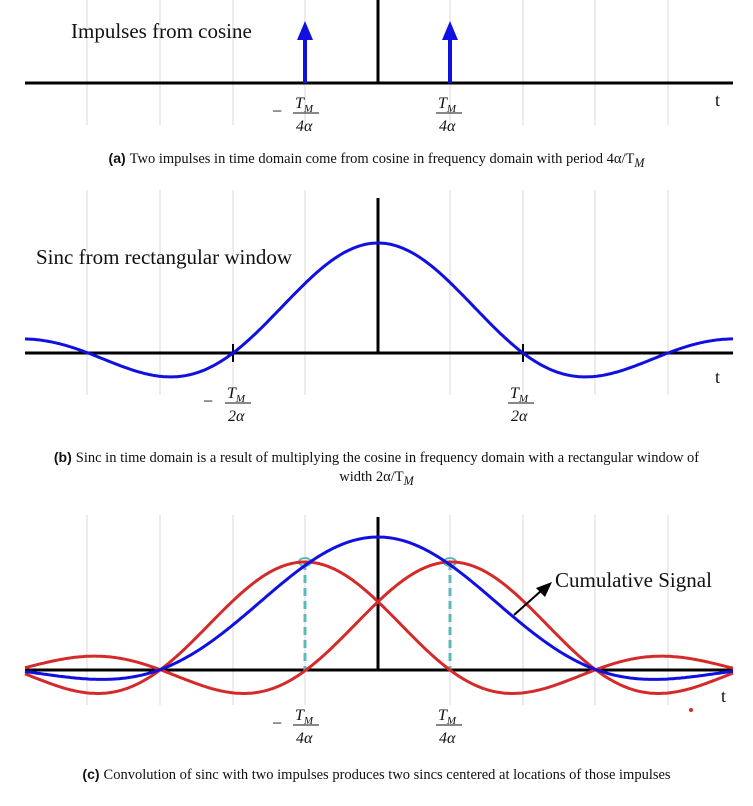  Describe the element at coordinates (117, 158) in the screenshot. I see `caption-a-tag: (a)` at that location.